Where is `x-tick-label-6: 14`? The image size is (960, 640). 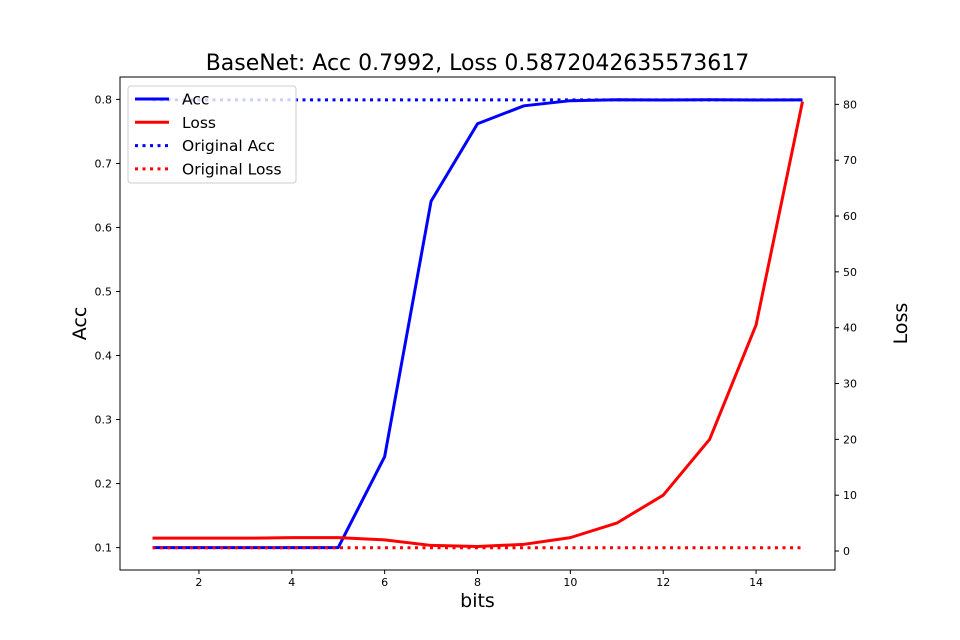 x-tick-label-6: 14 is located at coordinates (756, 582).